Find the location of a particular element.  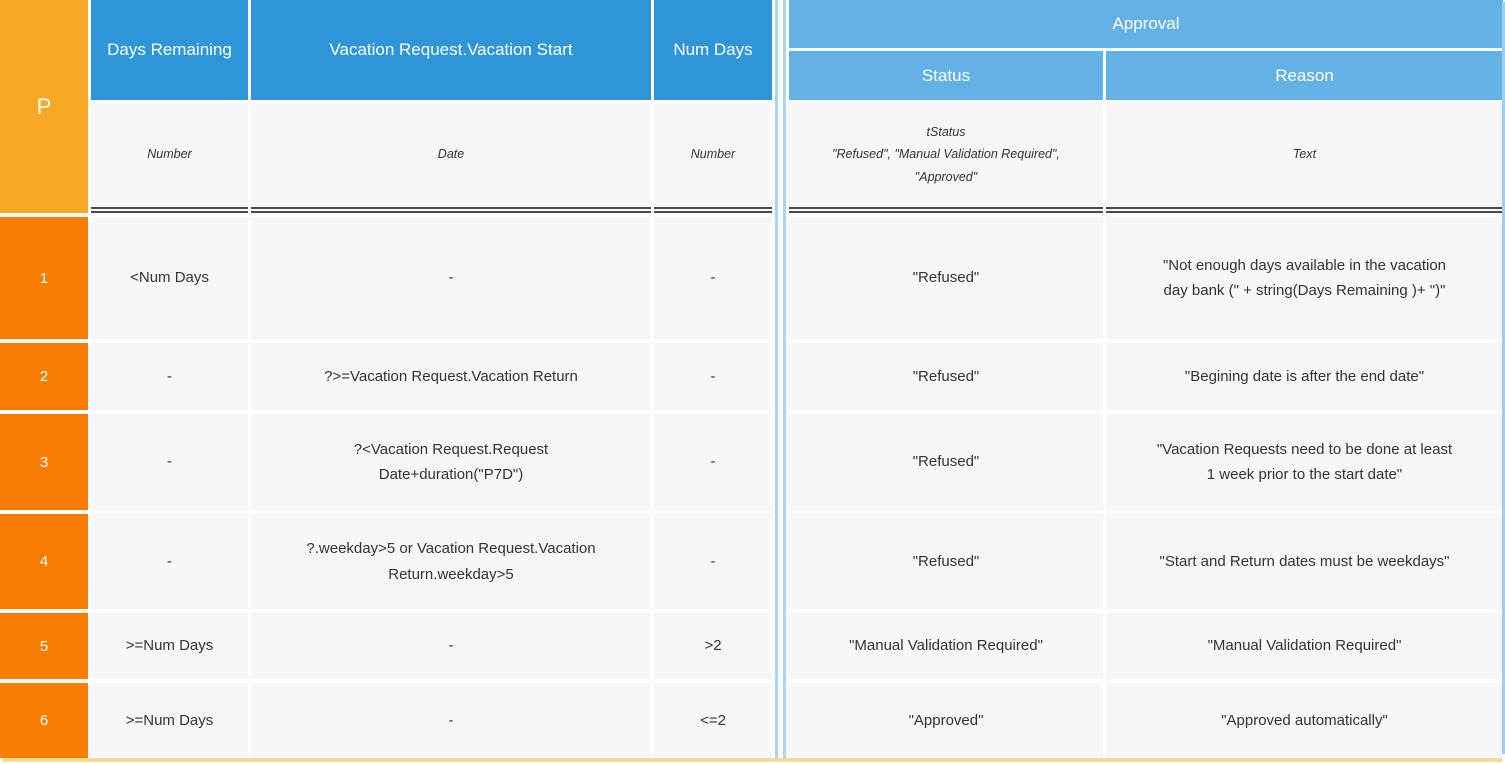

input-output-divider is located at coordinates (780, 379).